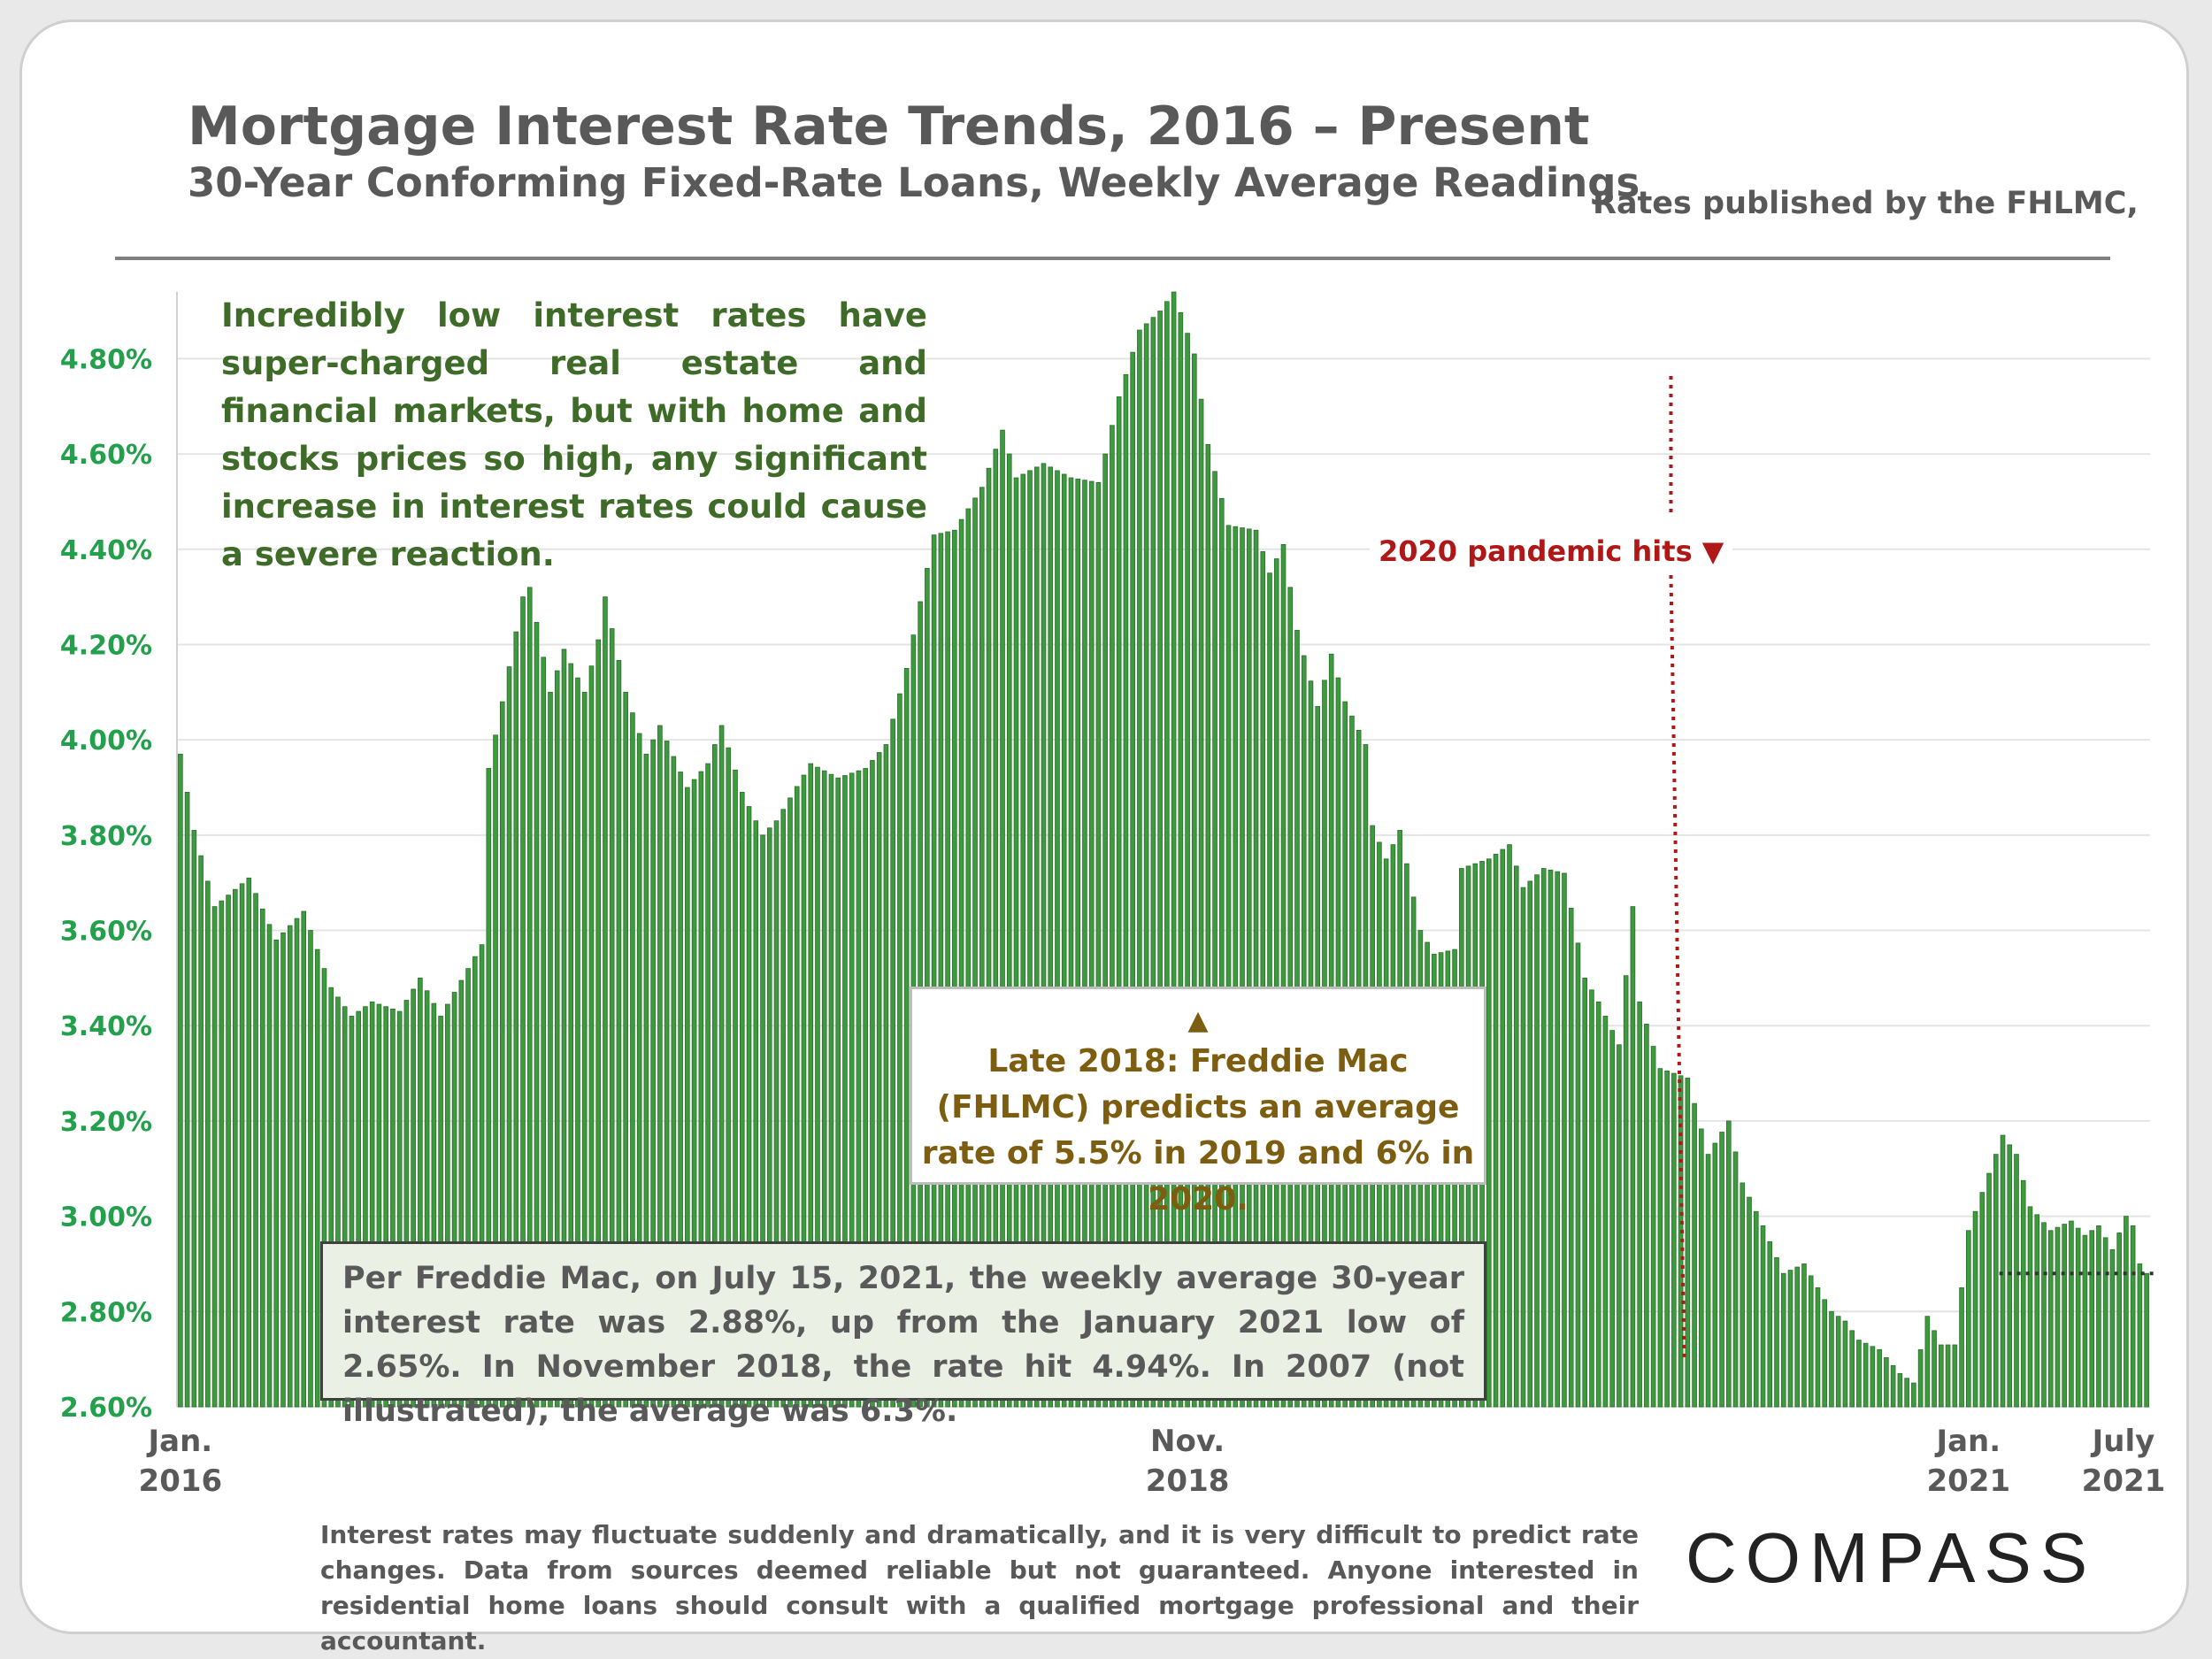 The width and height of the screenshot is (2212, 1659). What do you see at coordinates (106, 1218) in the screenshot?
I see `y-tick-label: 3.00%` at bounding box center [106, 1218].